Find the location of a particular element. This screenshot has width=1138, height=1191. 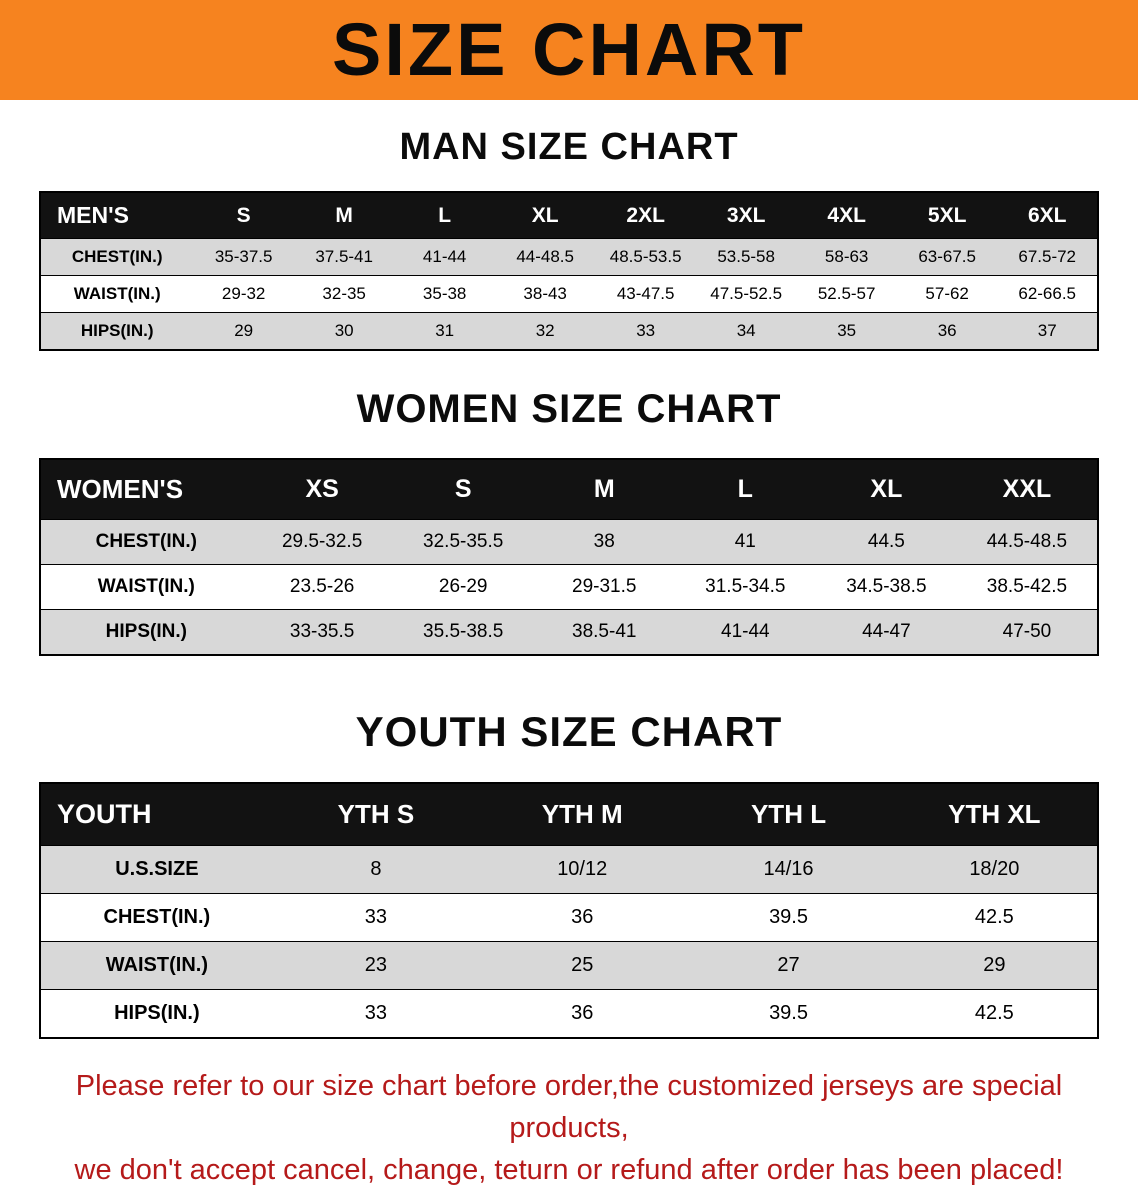

size-value: 62-66.5 is located at coordinates (1047, 294).